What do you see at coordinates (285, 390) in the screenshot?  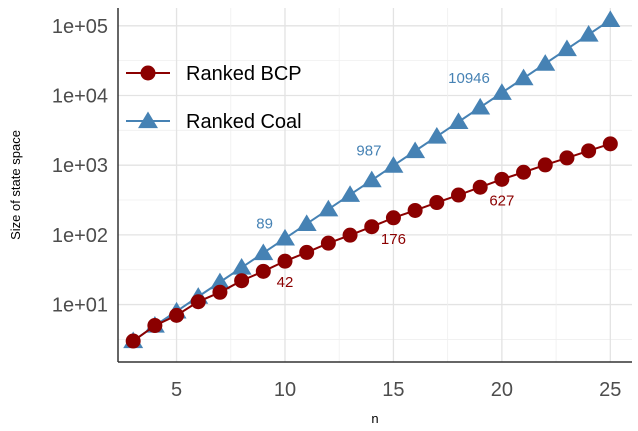 I see `x-tick-label: 10` at bounding box center [285, 390].